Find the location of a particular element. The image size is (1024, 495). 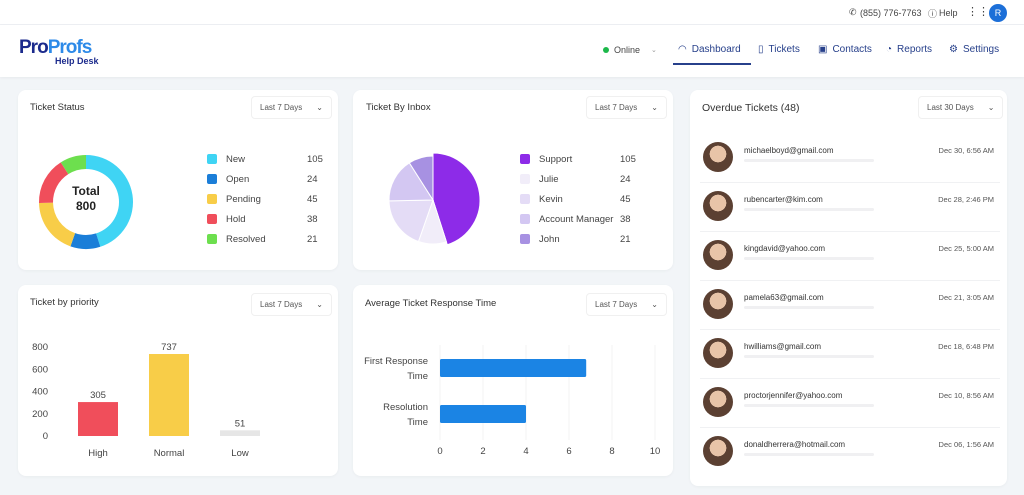

nav-label: Settings is located at coordinates (981, 49).